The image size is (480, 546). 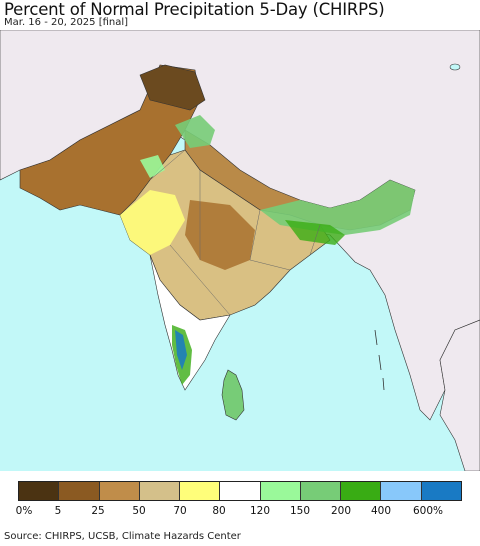 What do you see at coordinates (180, 511) in the screenshot?
I see `legend-tick: 70` at bounding box center [180, 511].